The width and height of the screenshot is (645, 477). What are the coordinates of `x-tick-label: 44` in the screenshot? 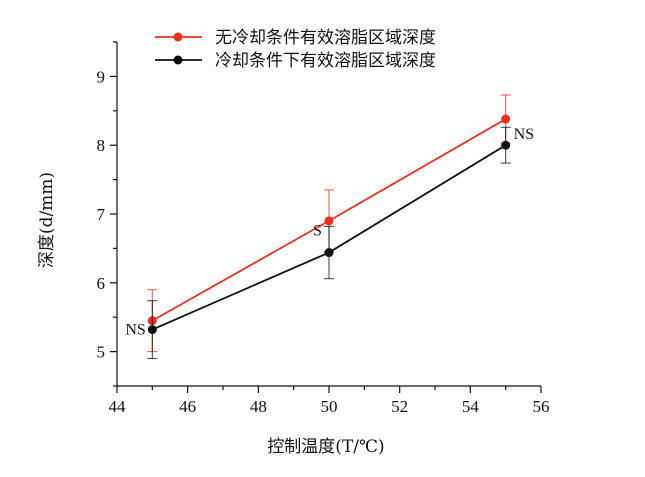 It's located at (118, 406).